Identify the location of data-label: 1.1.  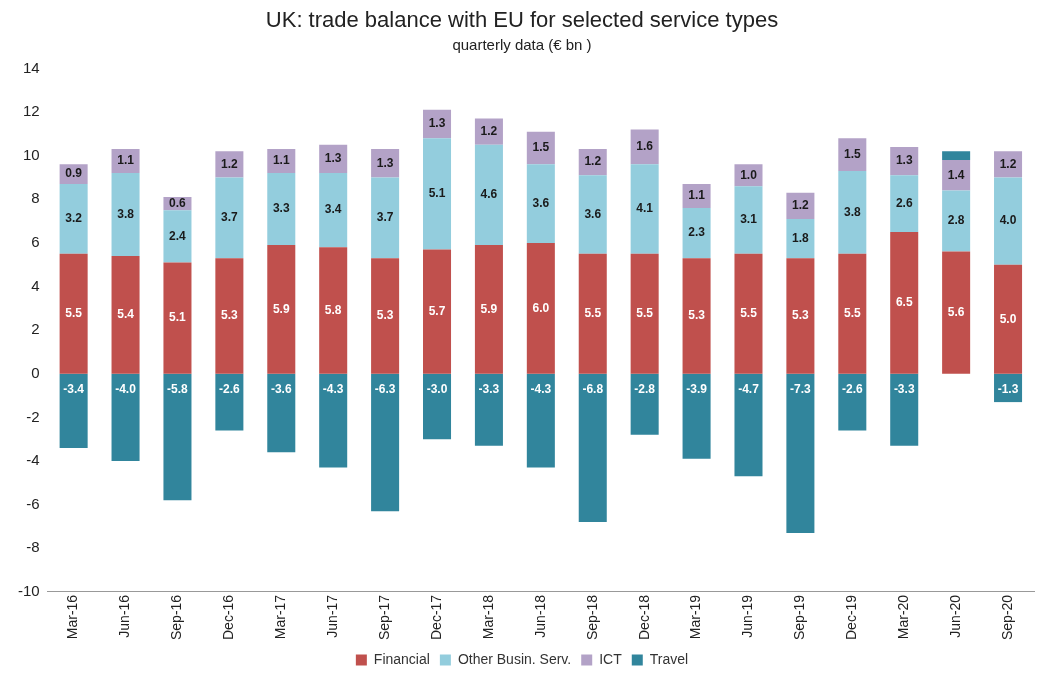
(281, 160).